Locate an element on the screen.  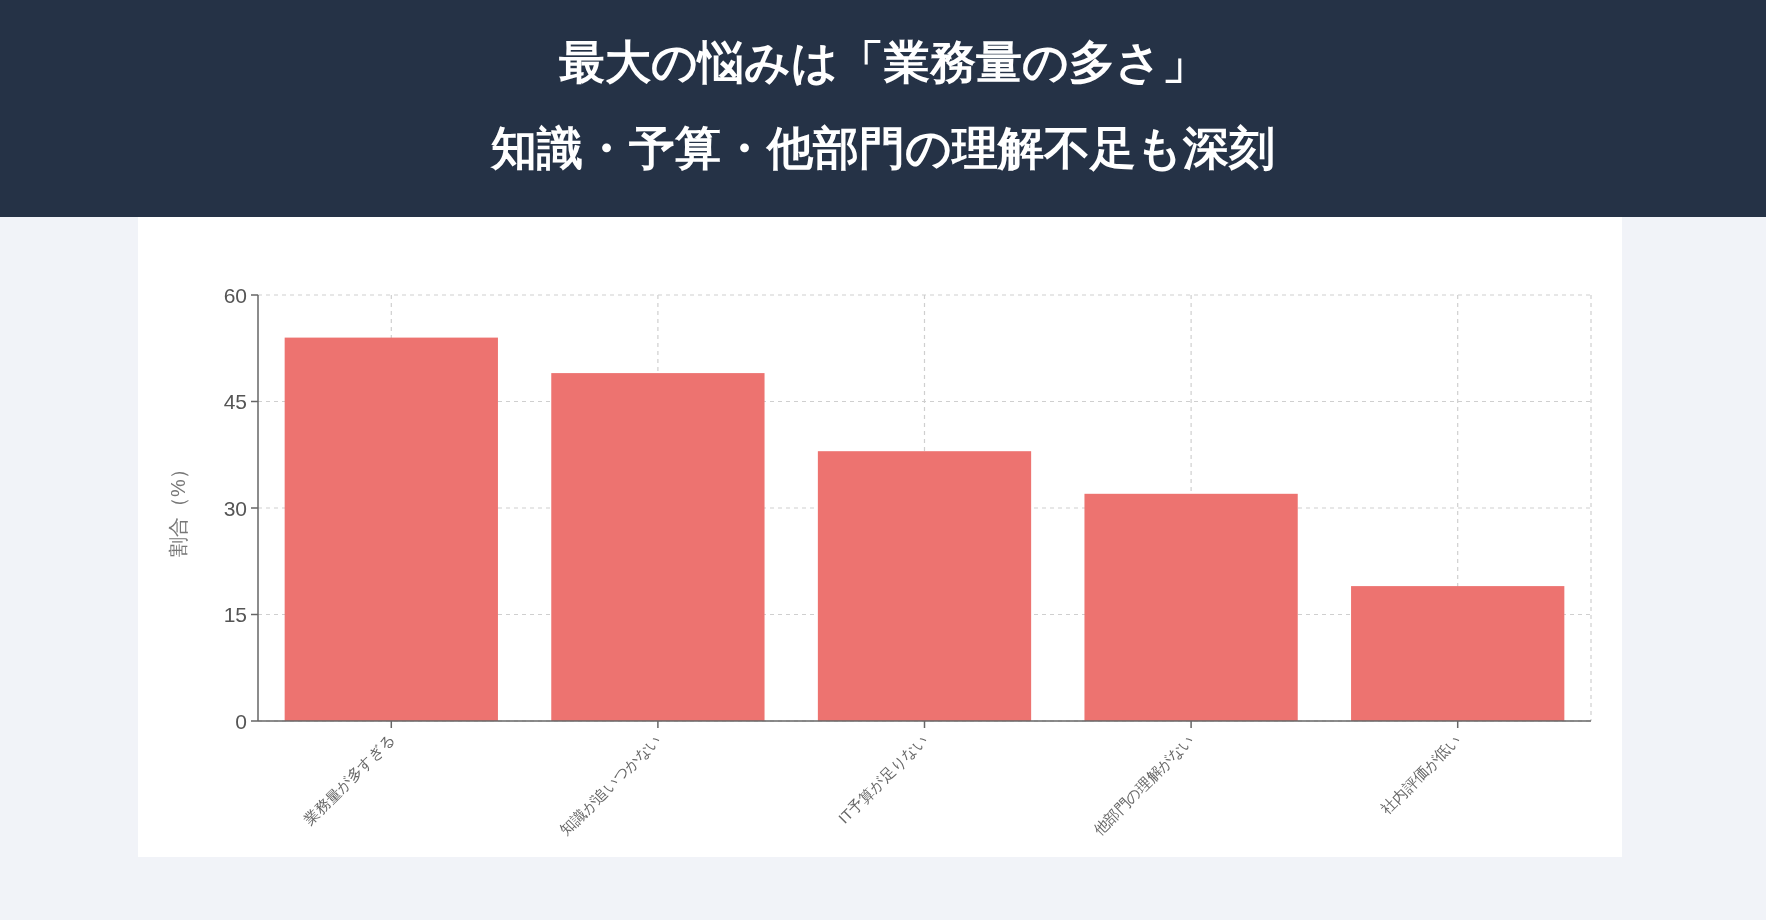
y-tick-label: 0 is located at coordinates (241, 721).